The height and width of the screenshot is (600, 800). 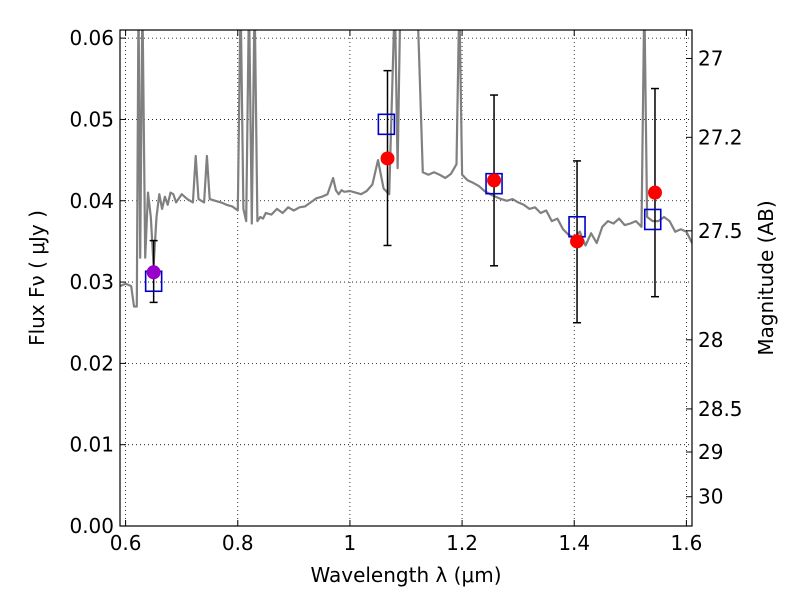 What do you see at coordinates (350, 543) in the screenshot?
I see `x-tick-label: 1` at bounding box center [350, 543].